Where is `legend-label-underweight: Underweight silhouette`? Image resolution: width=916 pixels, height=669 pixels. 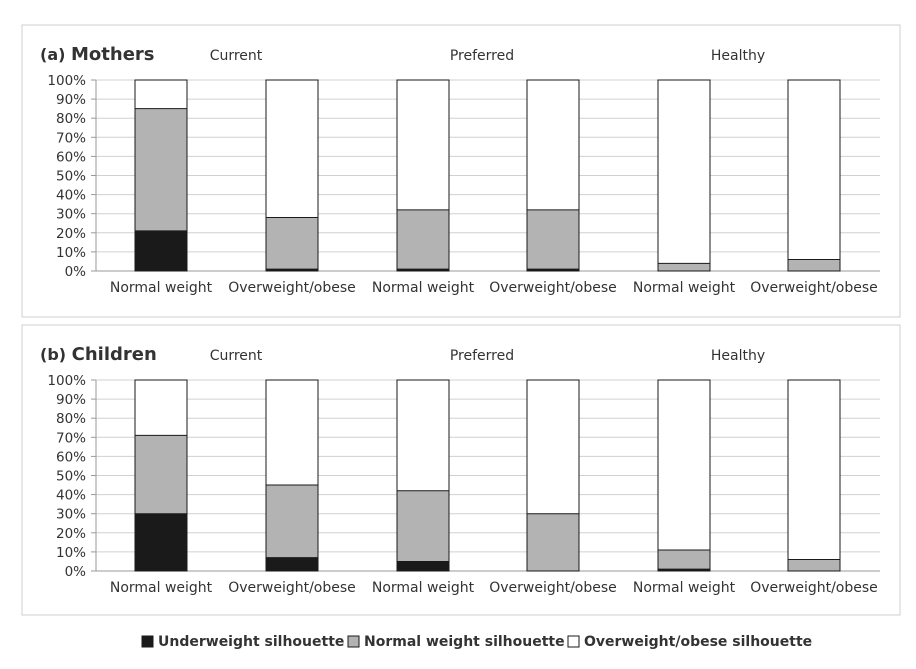 legend-label-underweight: Underweight silhouette is located at coordinates (251, 642).